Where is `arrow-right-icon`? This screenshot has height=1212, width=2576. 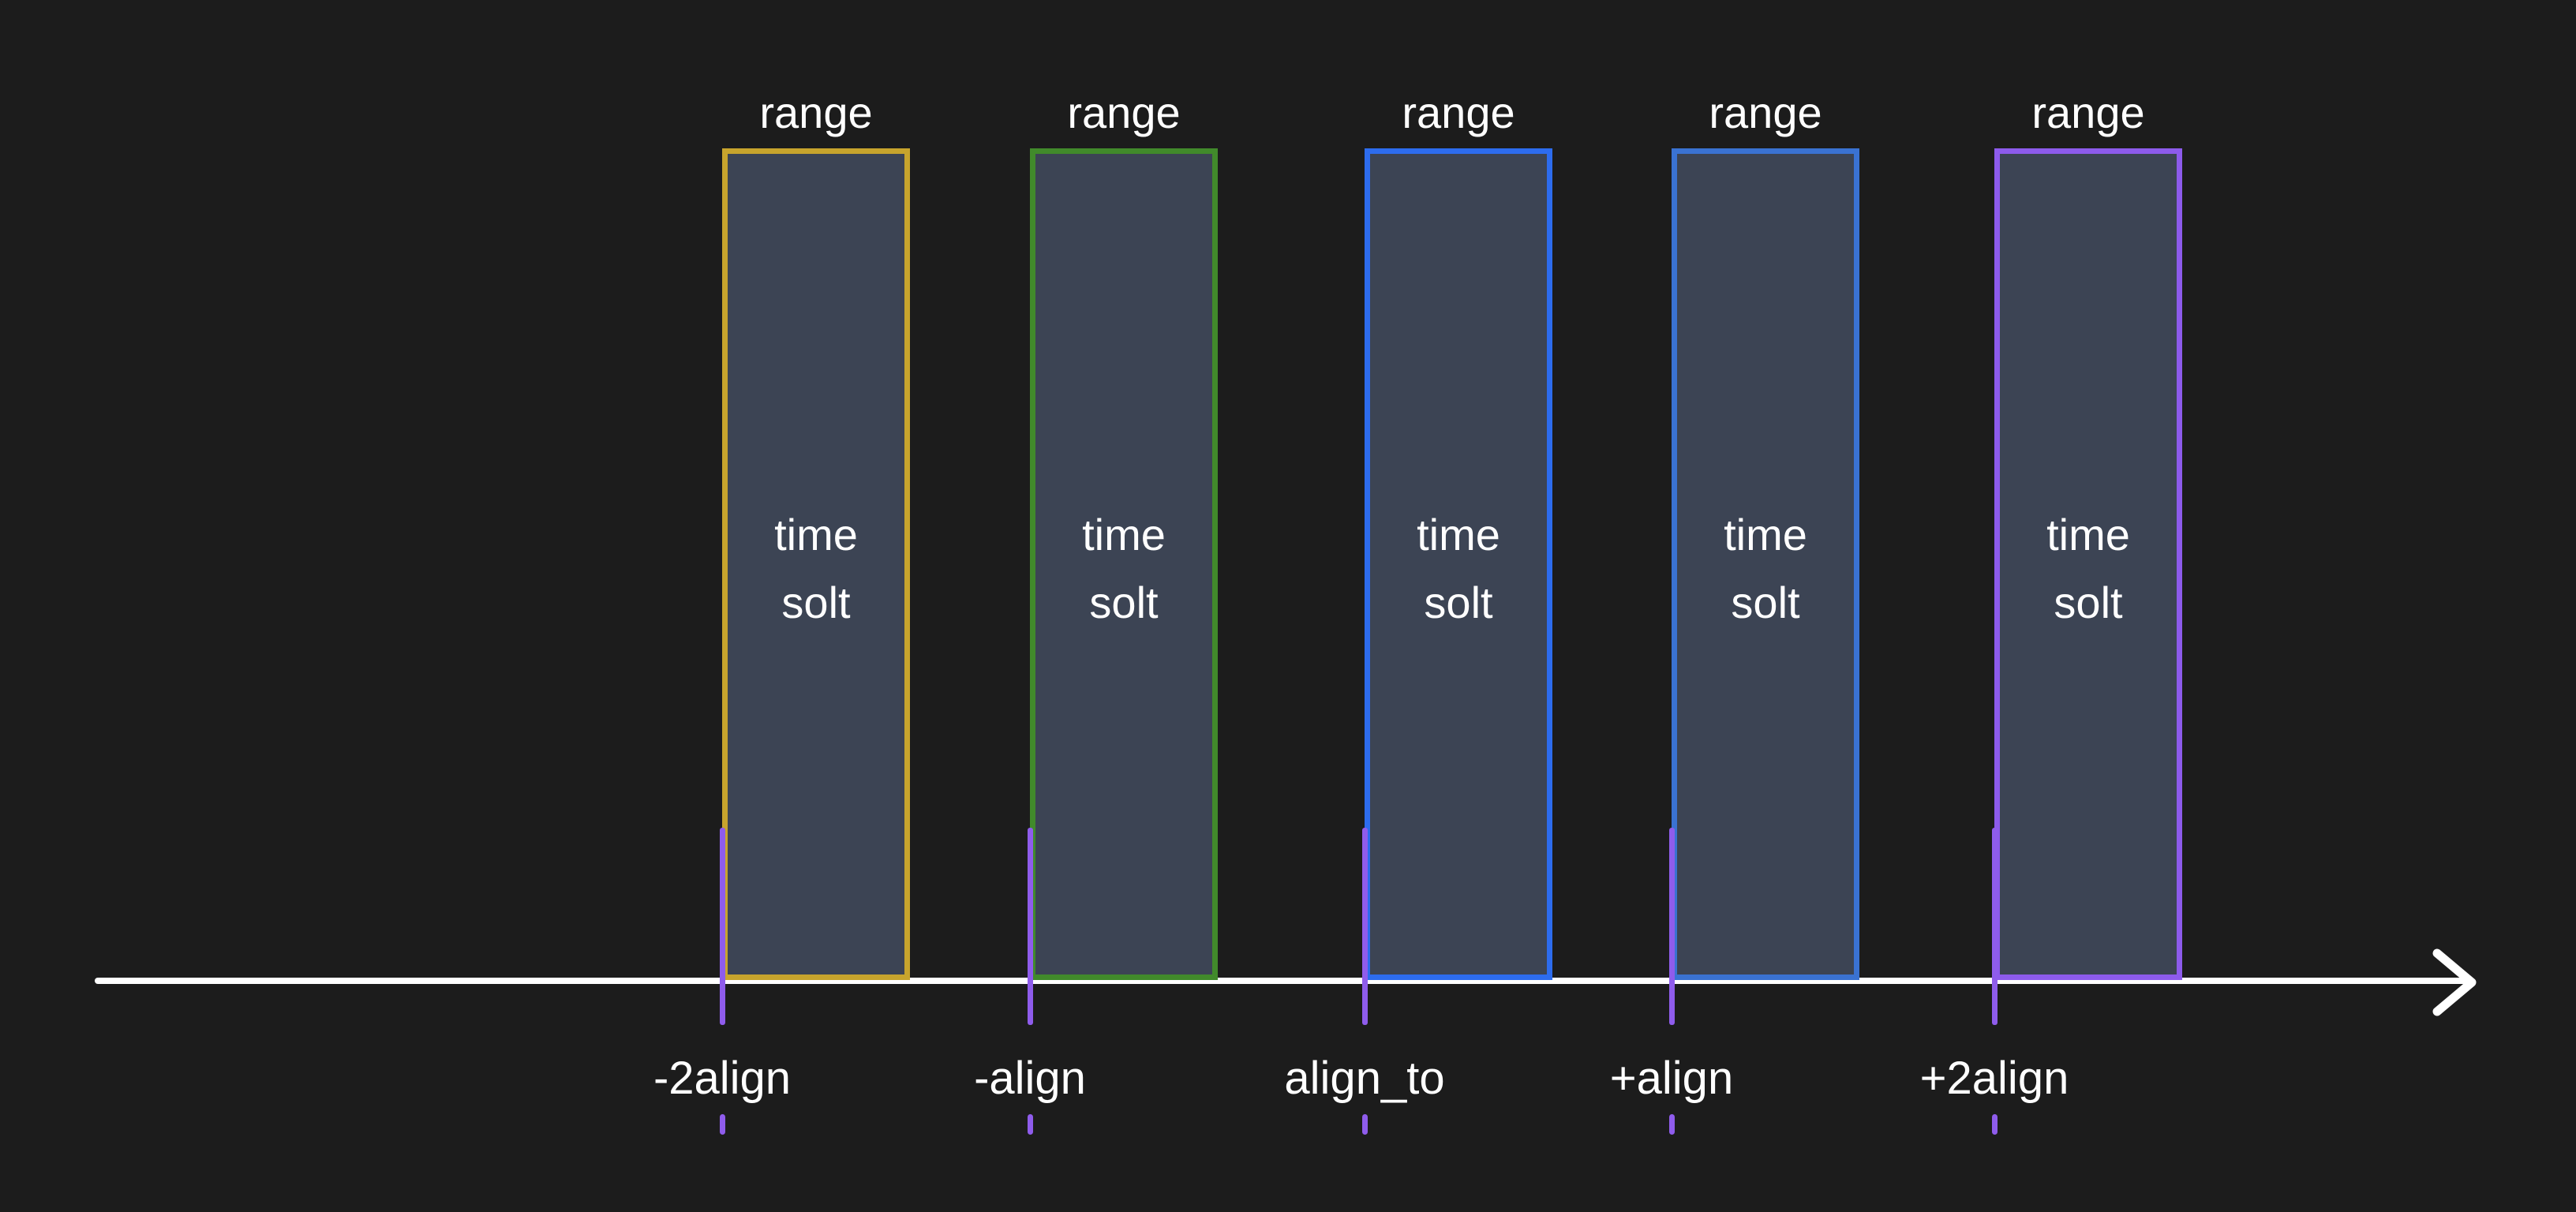
arrow-right-icon is located at coordinates (2454, 982).